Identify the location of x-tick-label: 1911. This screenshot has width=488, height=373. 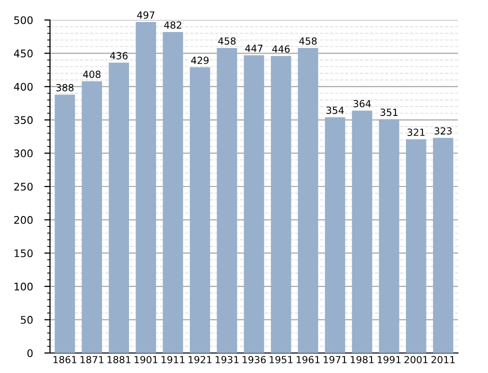
(173, 360).